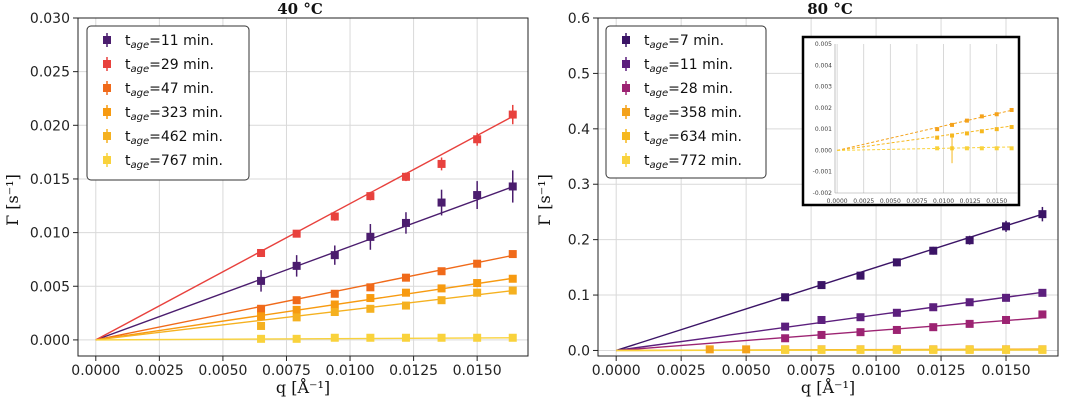 Image resolution: width=1065 pixels, height=403 pixels. What do you see at coordinates (996, 201) in the screenshot?
I see `inset-x-tick-label: 0.0150` at bounding box center [996, 201].